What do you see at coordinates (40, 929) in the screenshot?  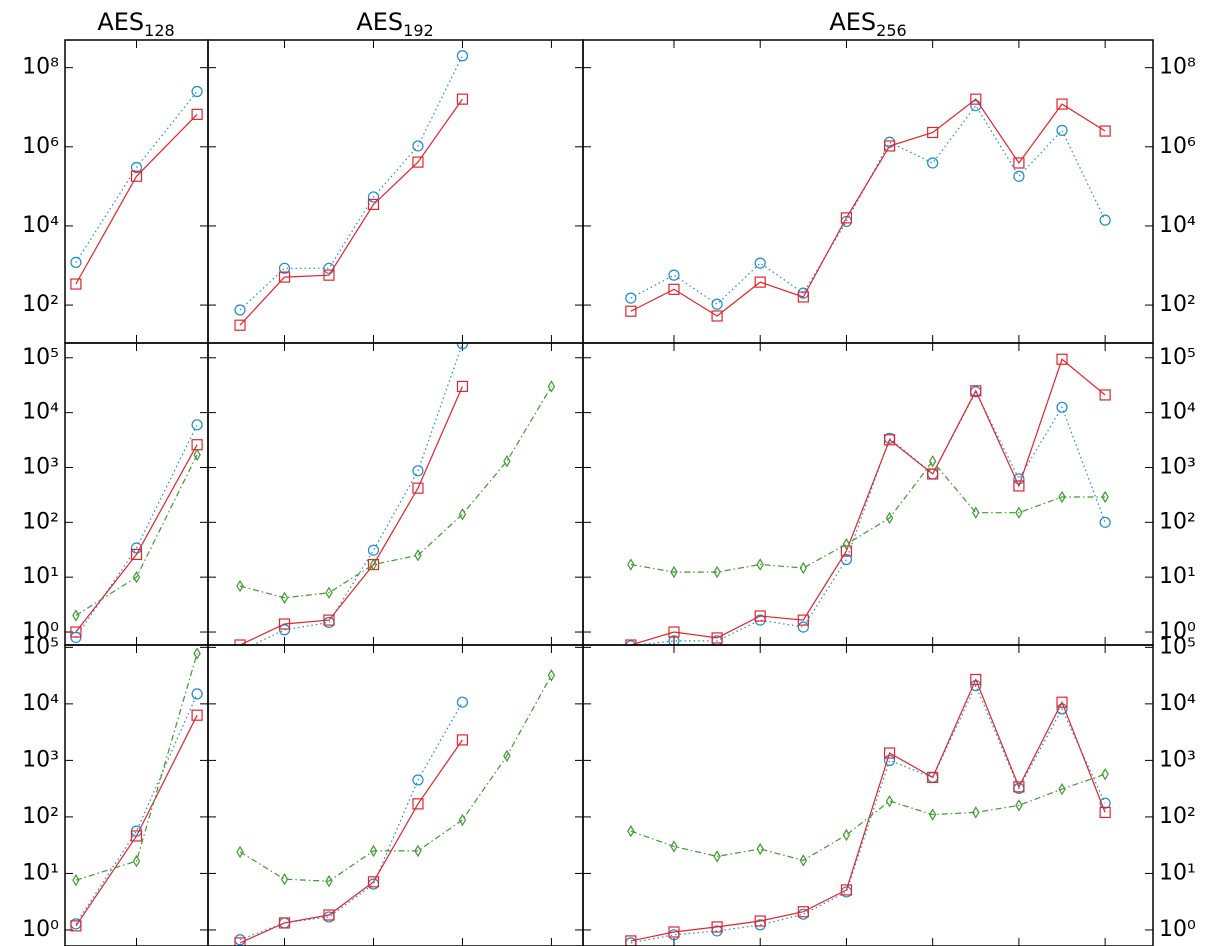 I see `y-tick-label: 10⁰` at bounding box center [40, 929].